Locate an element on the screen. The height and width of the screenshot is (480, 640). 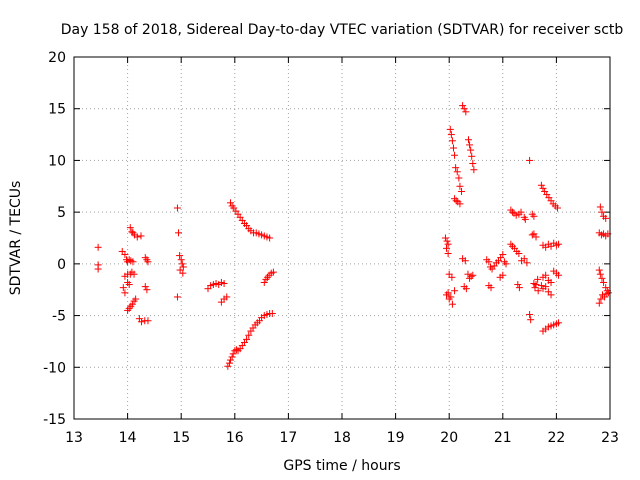
x-tick-label: 22 is located at coordinates (556, 438).